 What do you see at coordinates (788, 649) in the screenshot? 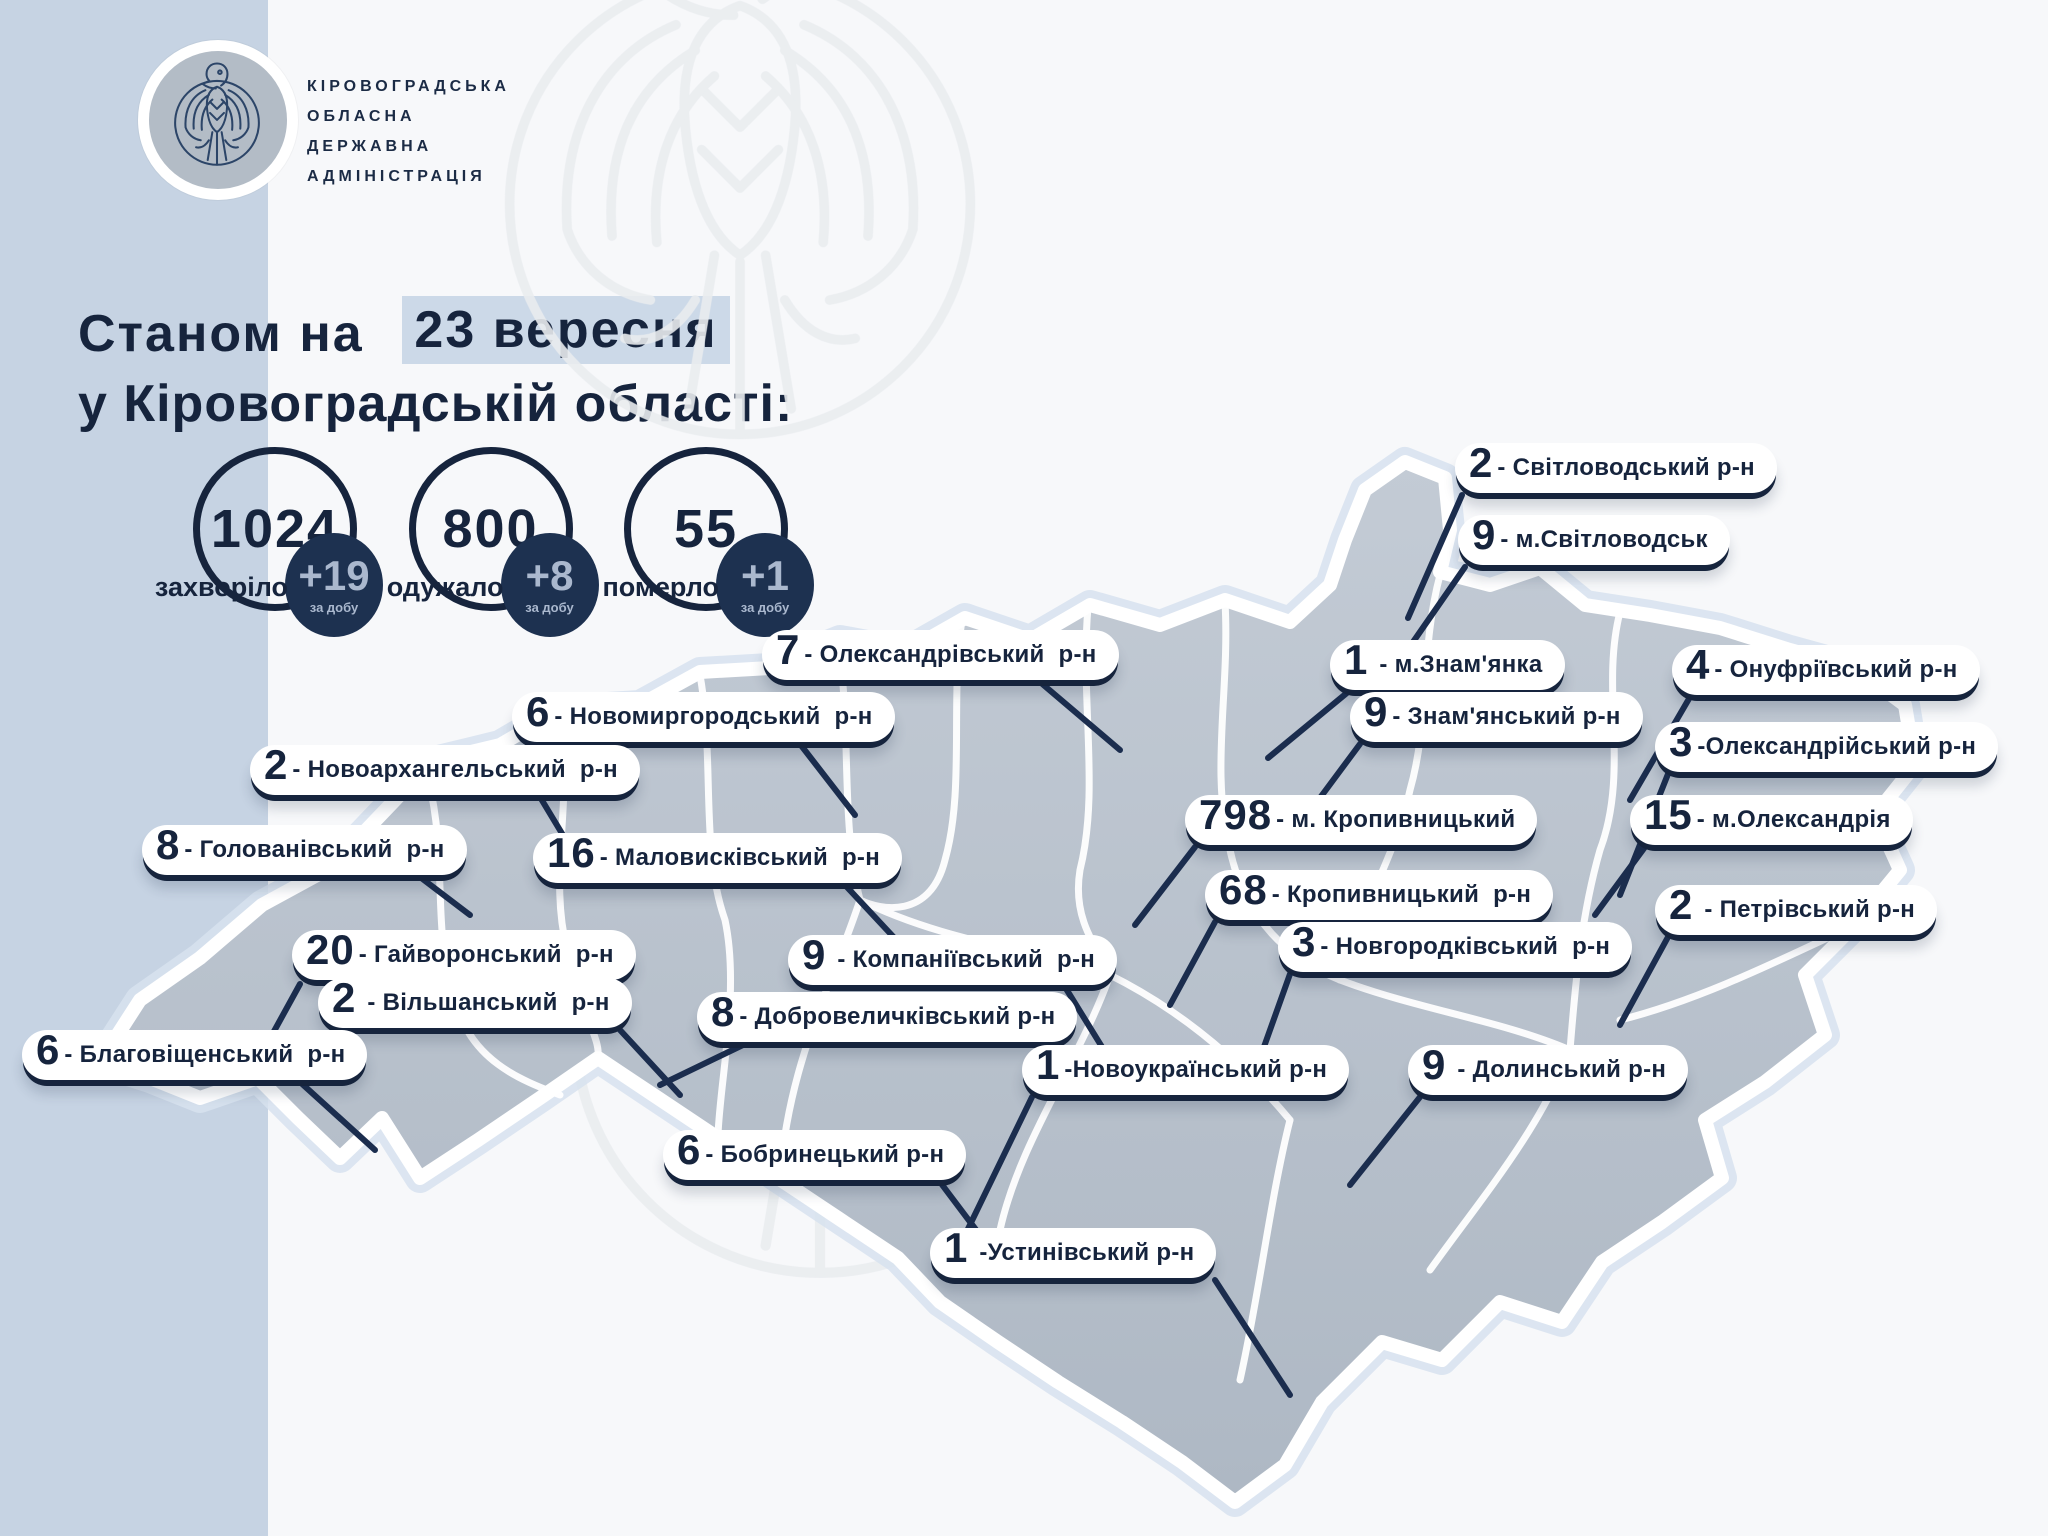
I see `district-count: 7` at bounding box center [788, 649].